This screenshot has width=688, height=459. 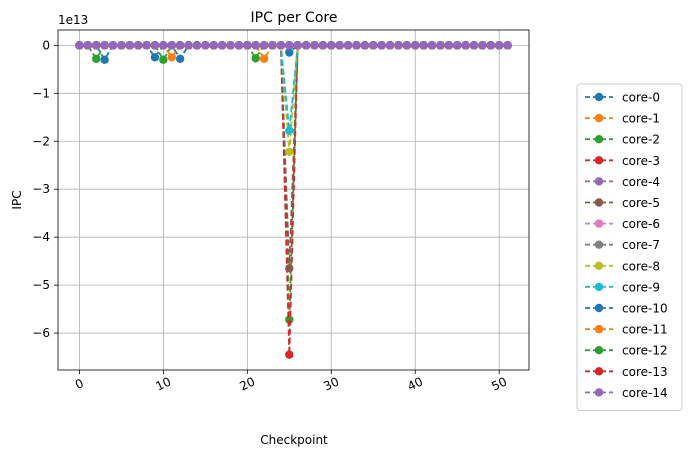 I want to click on legend-entry: core-1, so click(x=622, y=119).